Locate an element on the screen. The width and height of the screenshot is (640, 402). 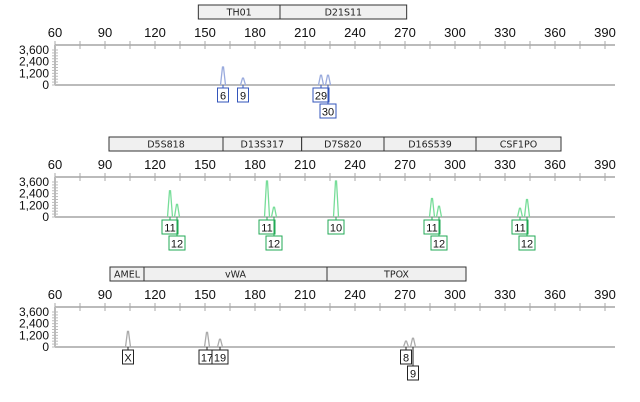
locus-label: vWA is located at coordinates (235, 275).